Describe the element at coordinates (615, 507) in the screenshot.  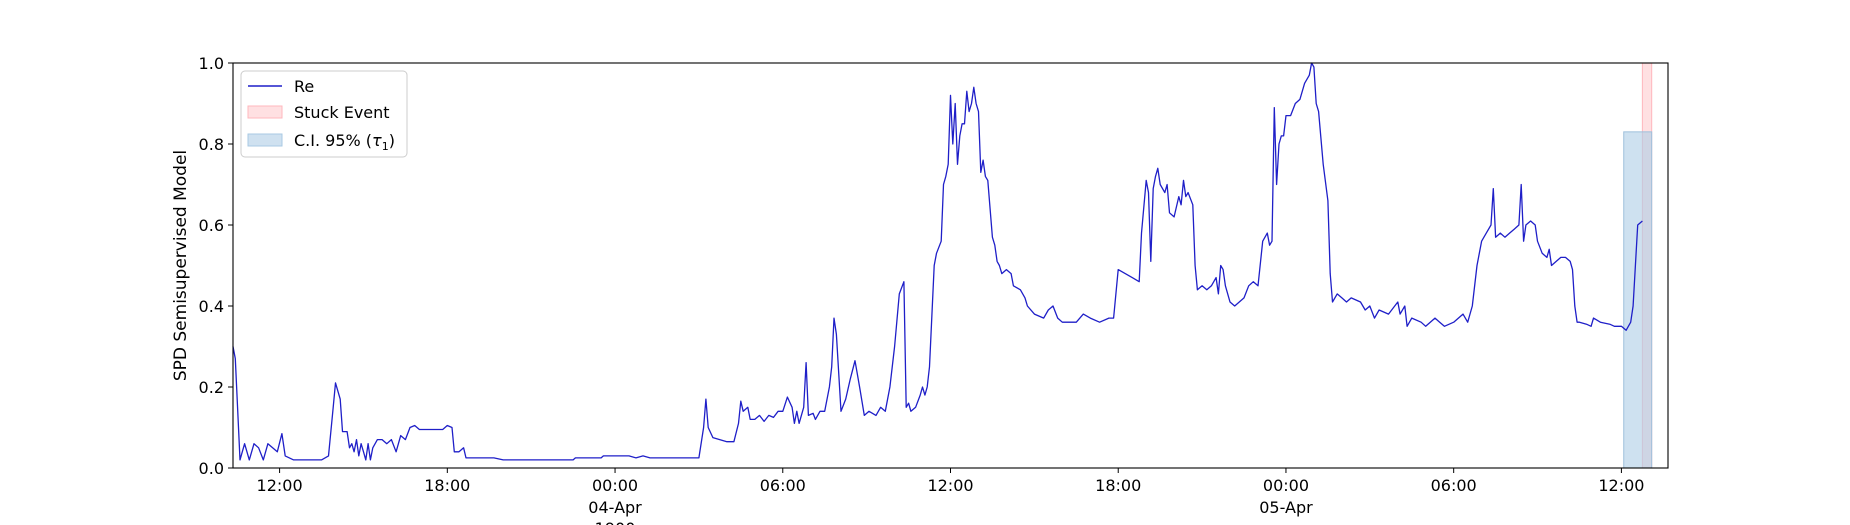
I see `x-tick-date-label: 04-Apr` at that location.